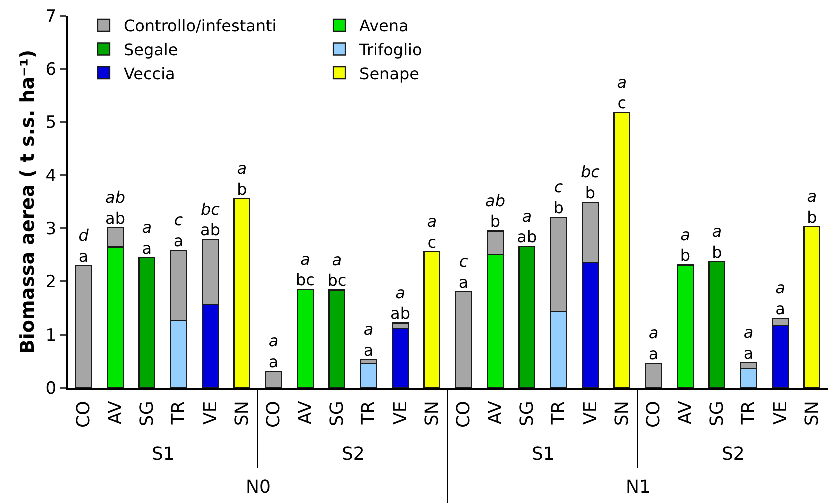 The height and width of the screenshot is (503, 830). Describe the element at coordinates (200, 26) in the screenshot. I see `legend-label: Controllo/infestanti` at that location.